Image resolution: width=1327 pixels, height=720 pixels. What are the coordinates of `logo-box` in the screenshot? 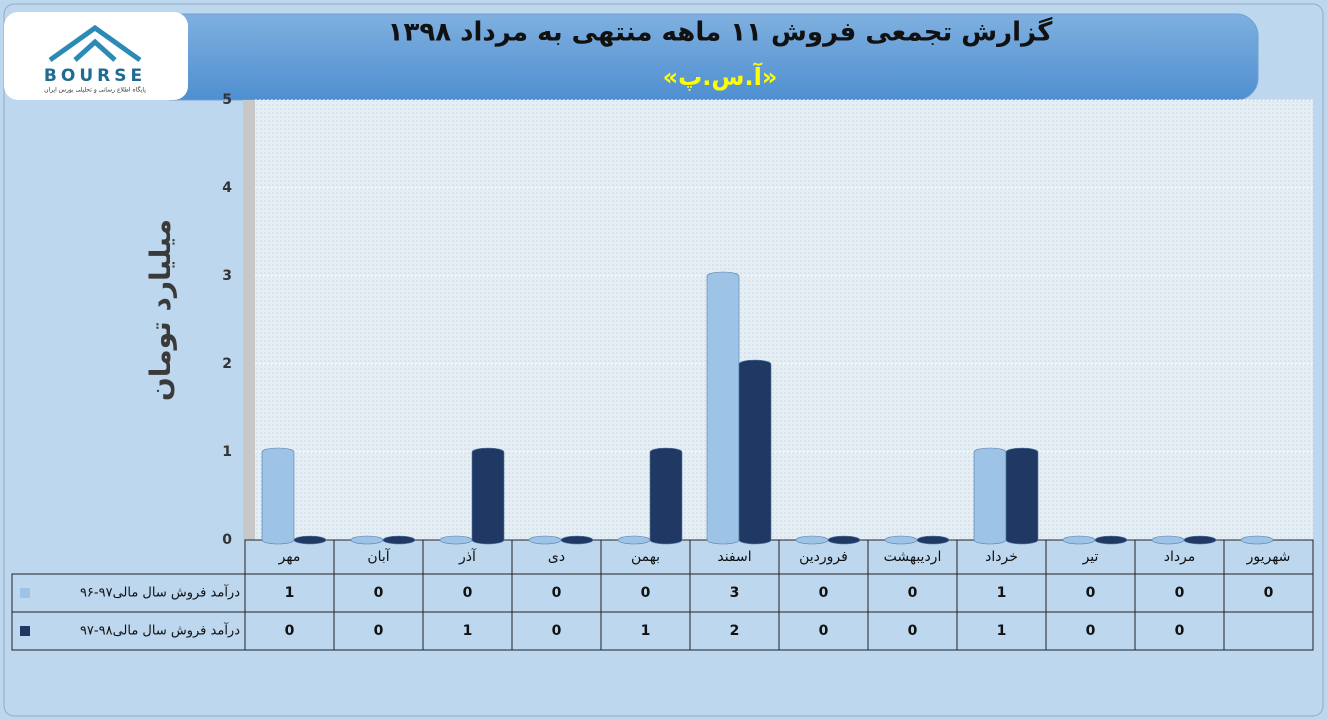 It's located at (96, 56).